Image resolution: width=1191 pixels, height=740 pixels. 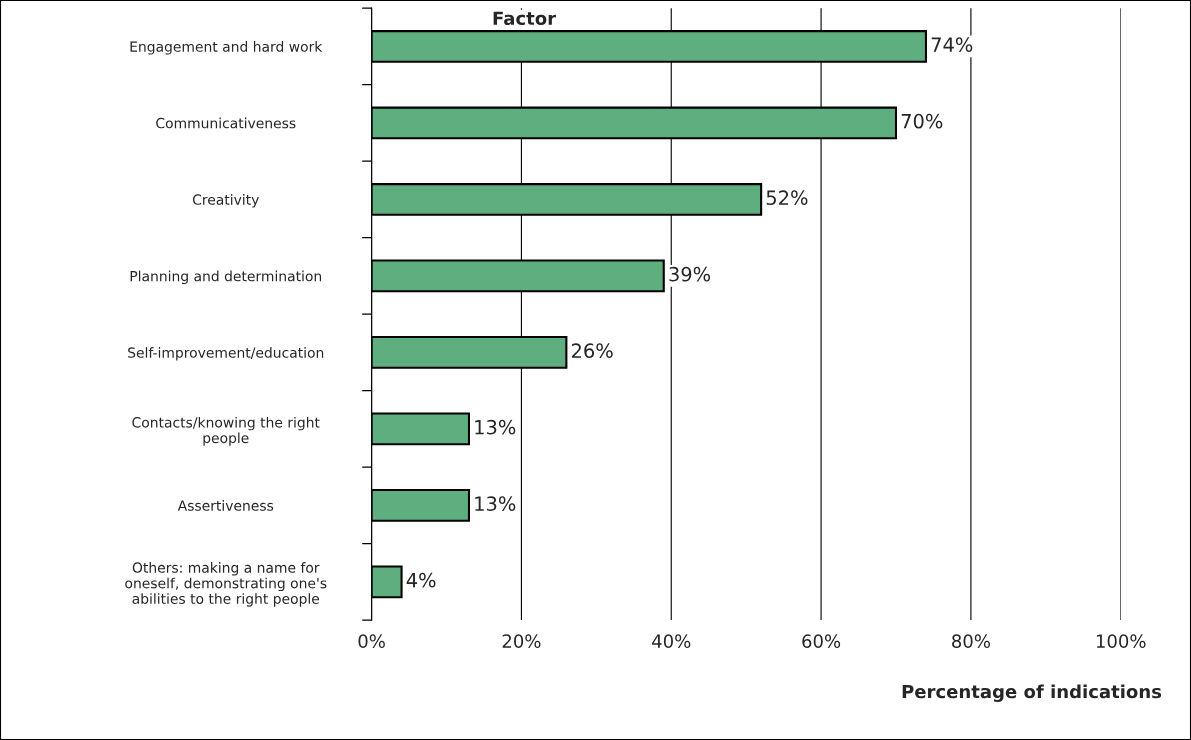 I want to click on y-tick-label: Engagement and hard work, so click(x=226, y=48).